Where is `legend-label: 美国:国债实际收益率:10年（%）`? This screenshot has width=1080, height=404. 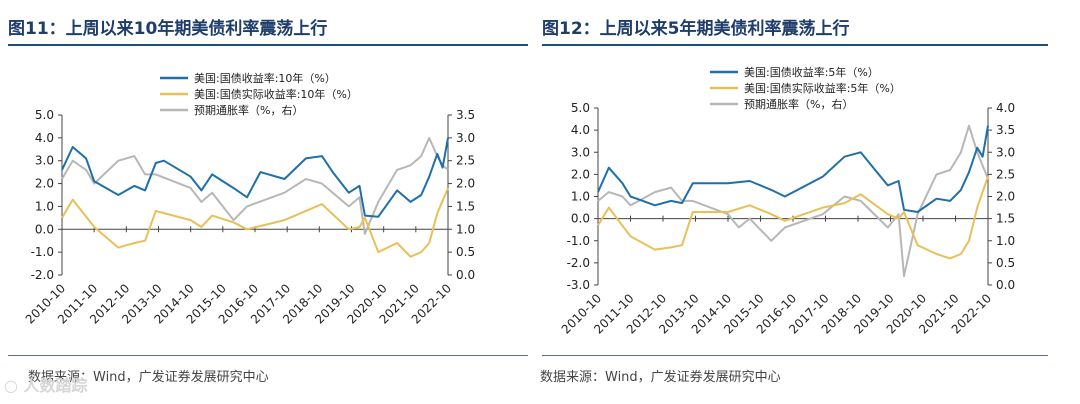
legend-label: 美国:国债实际收益率:10年（%） is located at coordinates (276, 94).